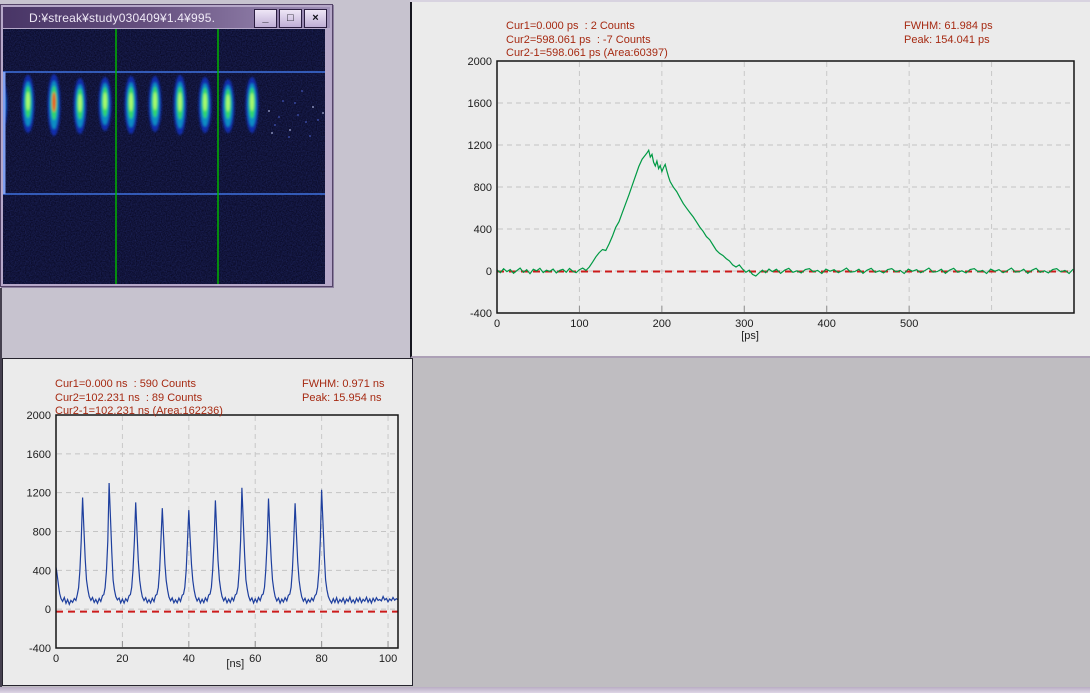  I want to click on svg-text: 200, so click(662, 324).